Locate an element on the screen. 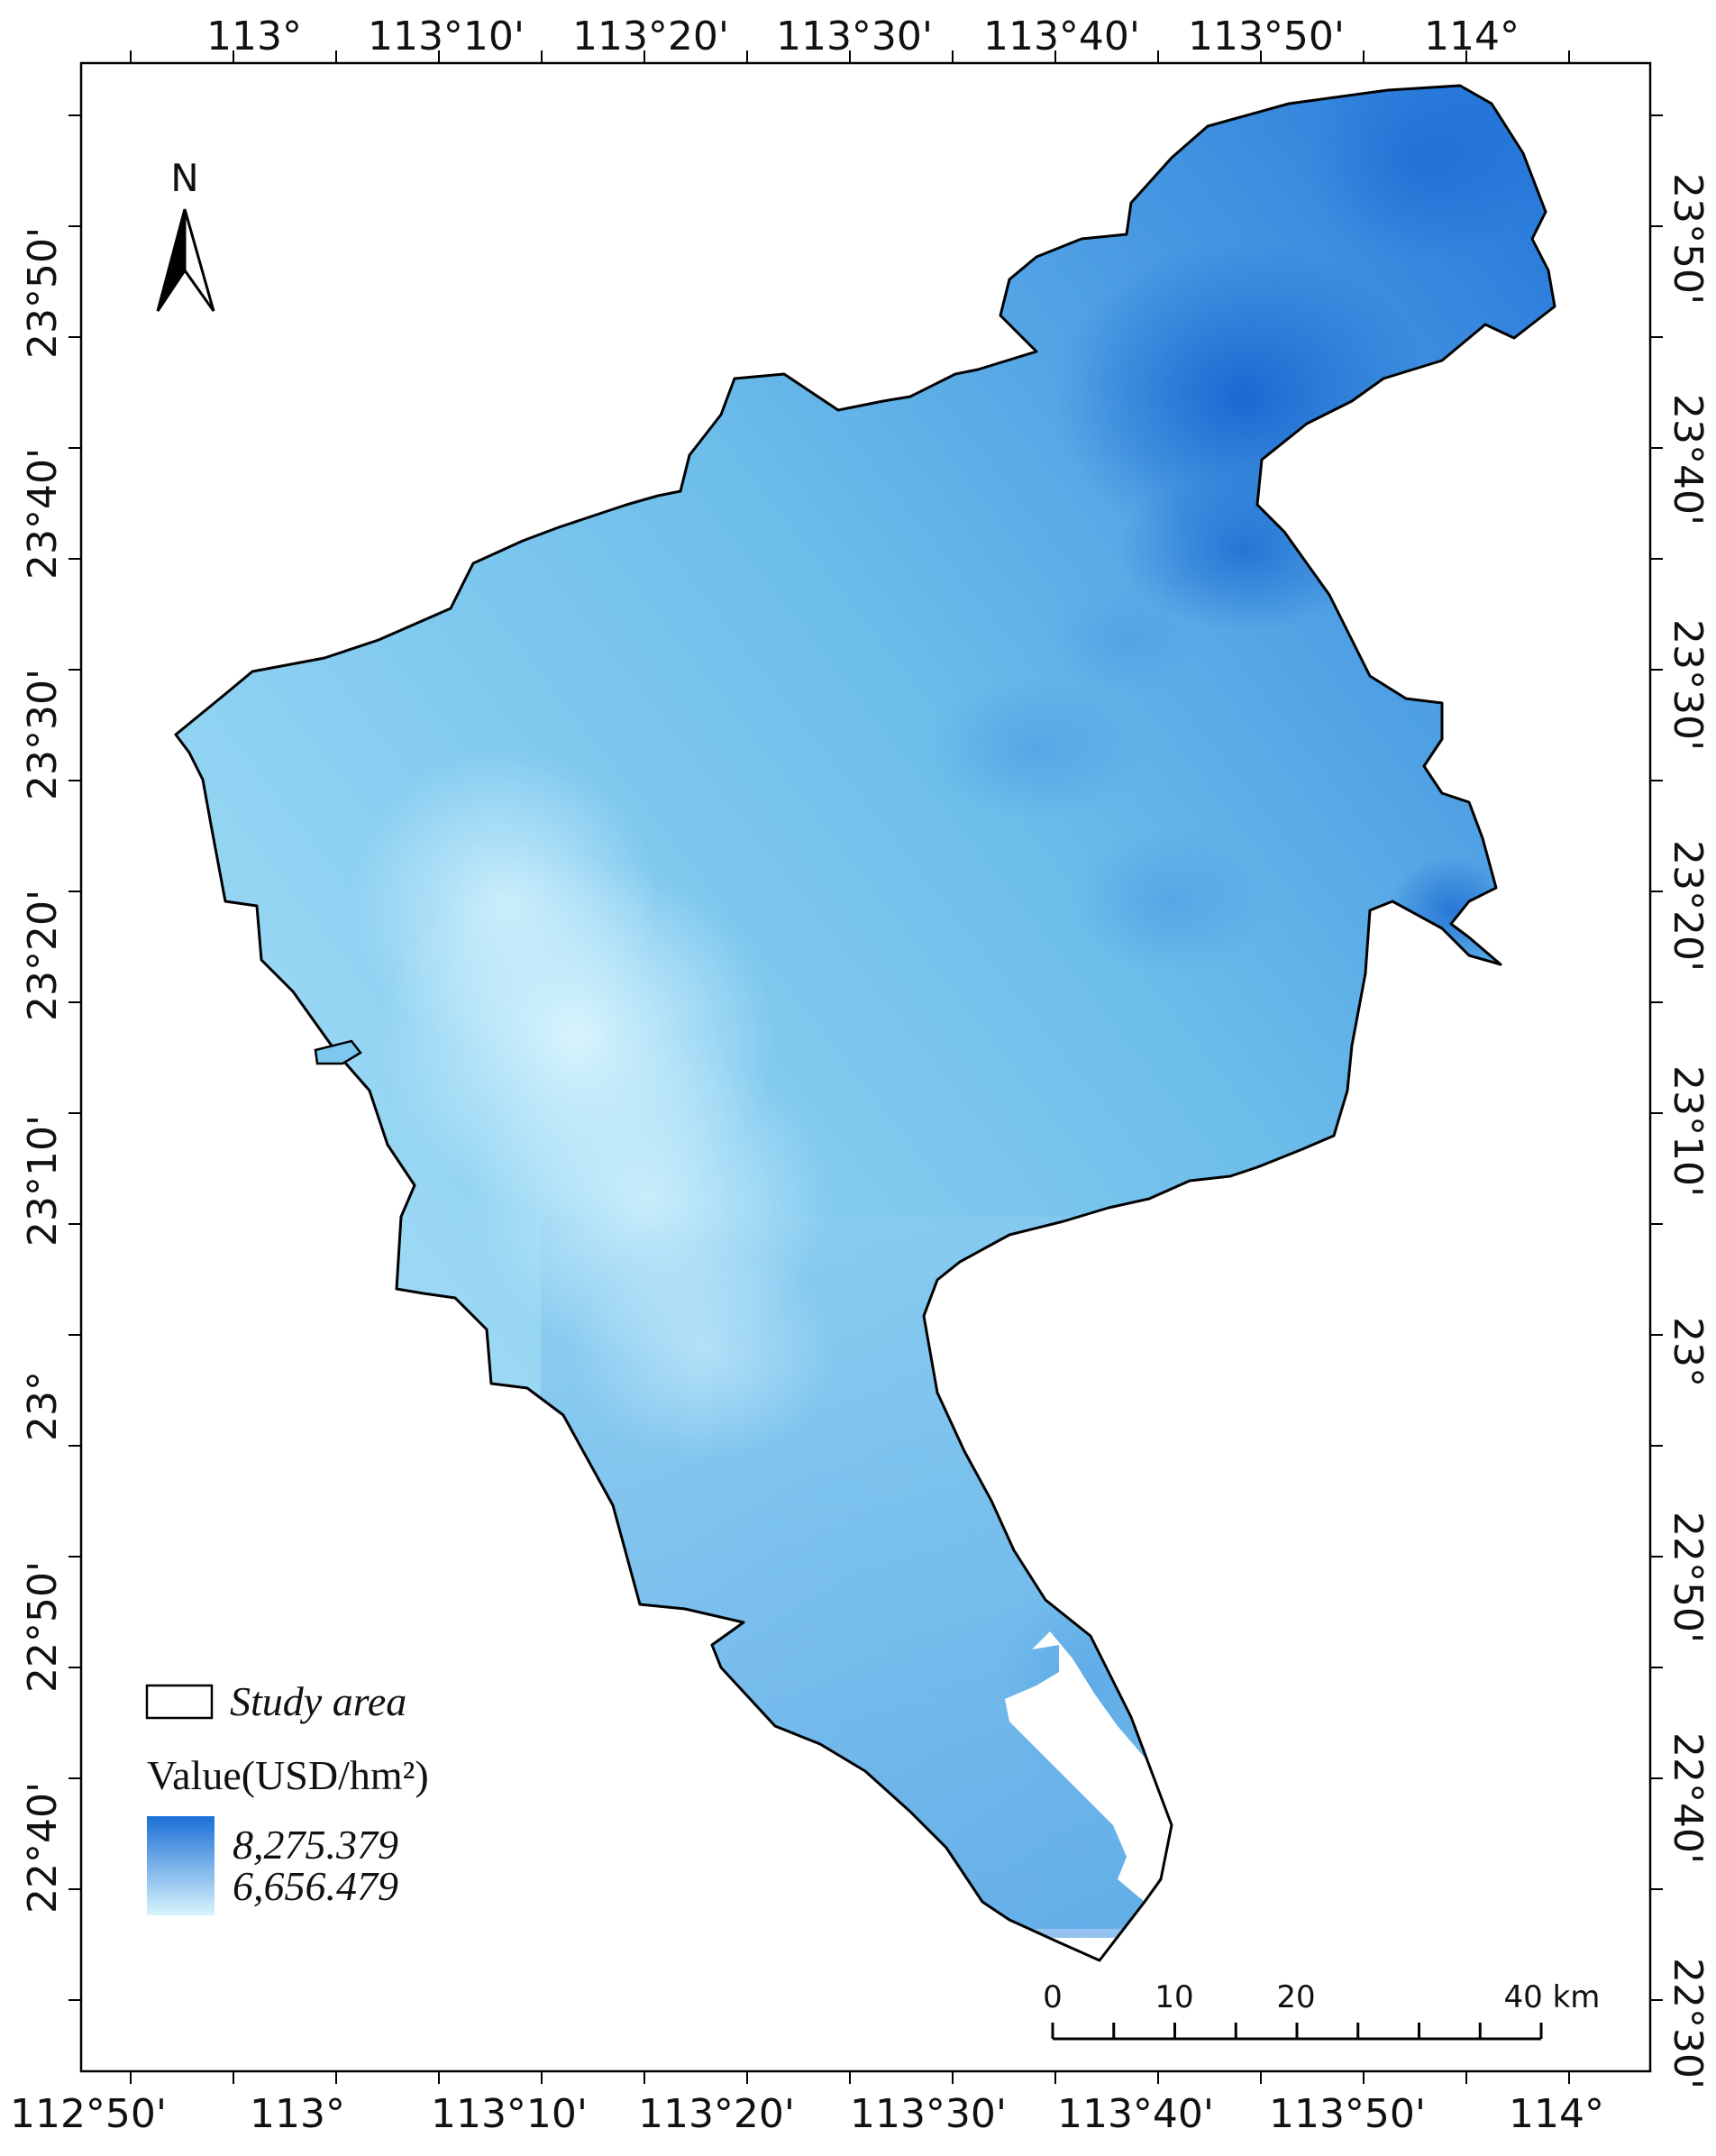  value-legend-title: Value(USD/hm²) is located at coordinates (288, 1775).